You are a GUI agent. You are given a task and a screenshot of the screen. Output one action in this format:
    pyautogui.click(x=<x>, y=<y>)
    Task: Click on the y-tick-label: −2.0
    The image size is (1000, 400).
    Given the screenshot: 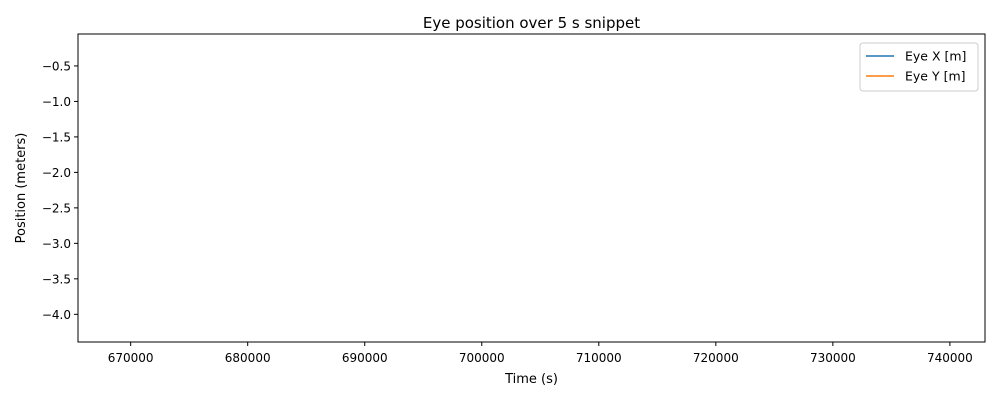 What is the action you would take?
    pyautogui.click(x=56, y=173)
    